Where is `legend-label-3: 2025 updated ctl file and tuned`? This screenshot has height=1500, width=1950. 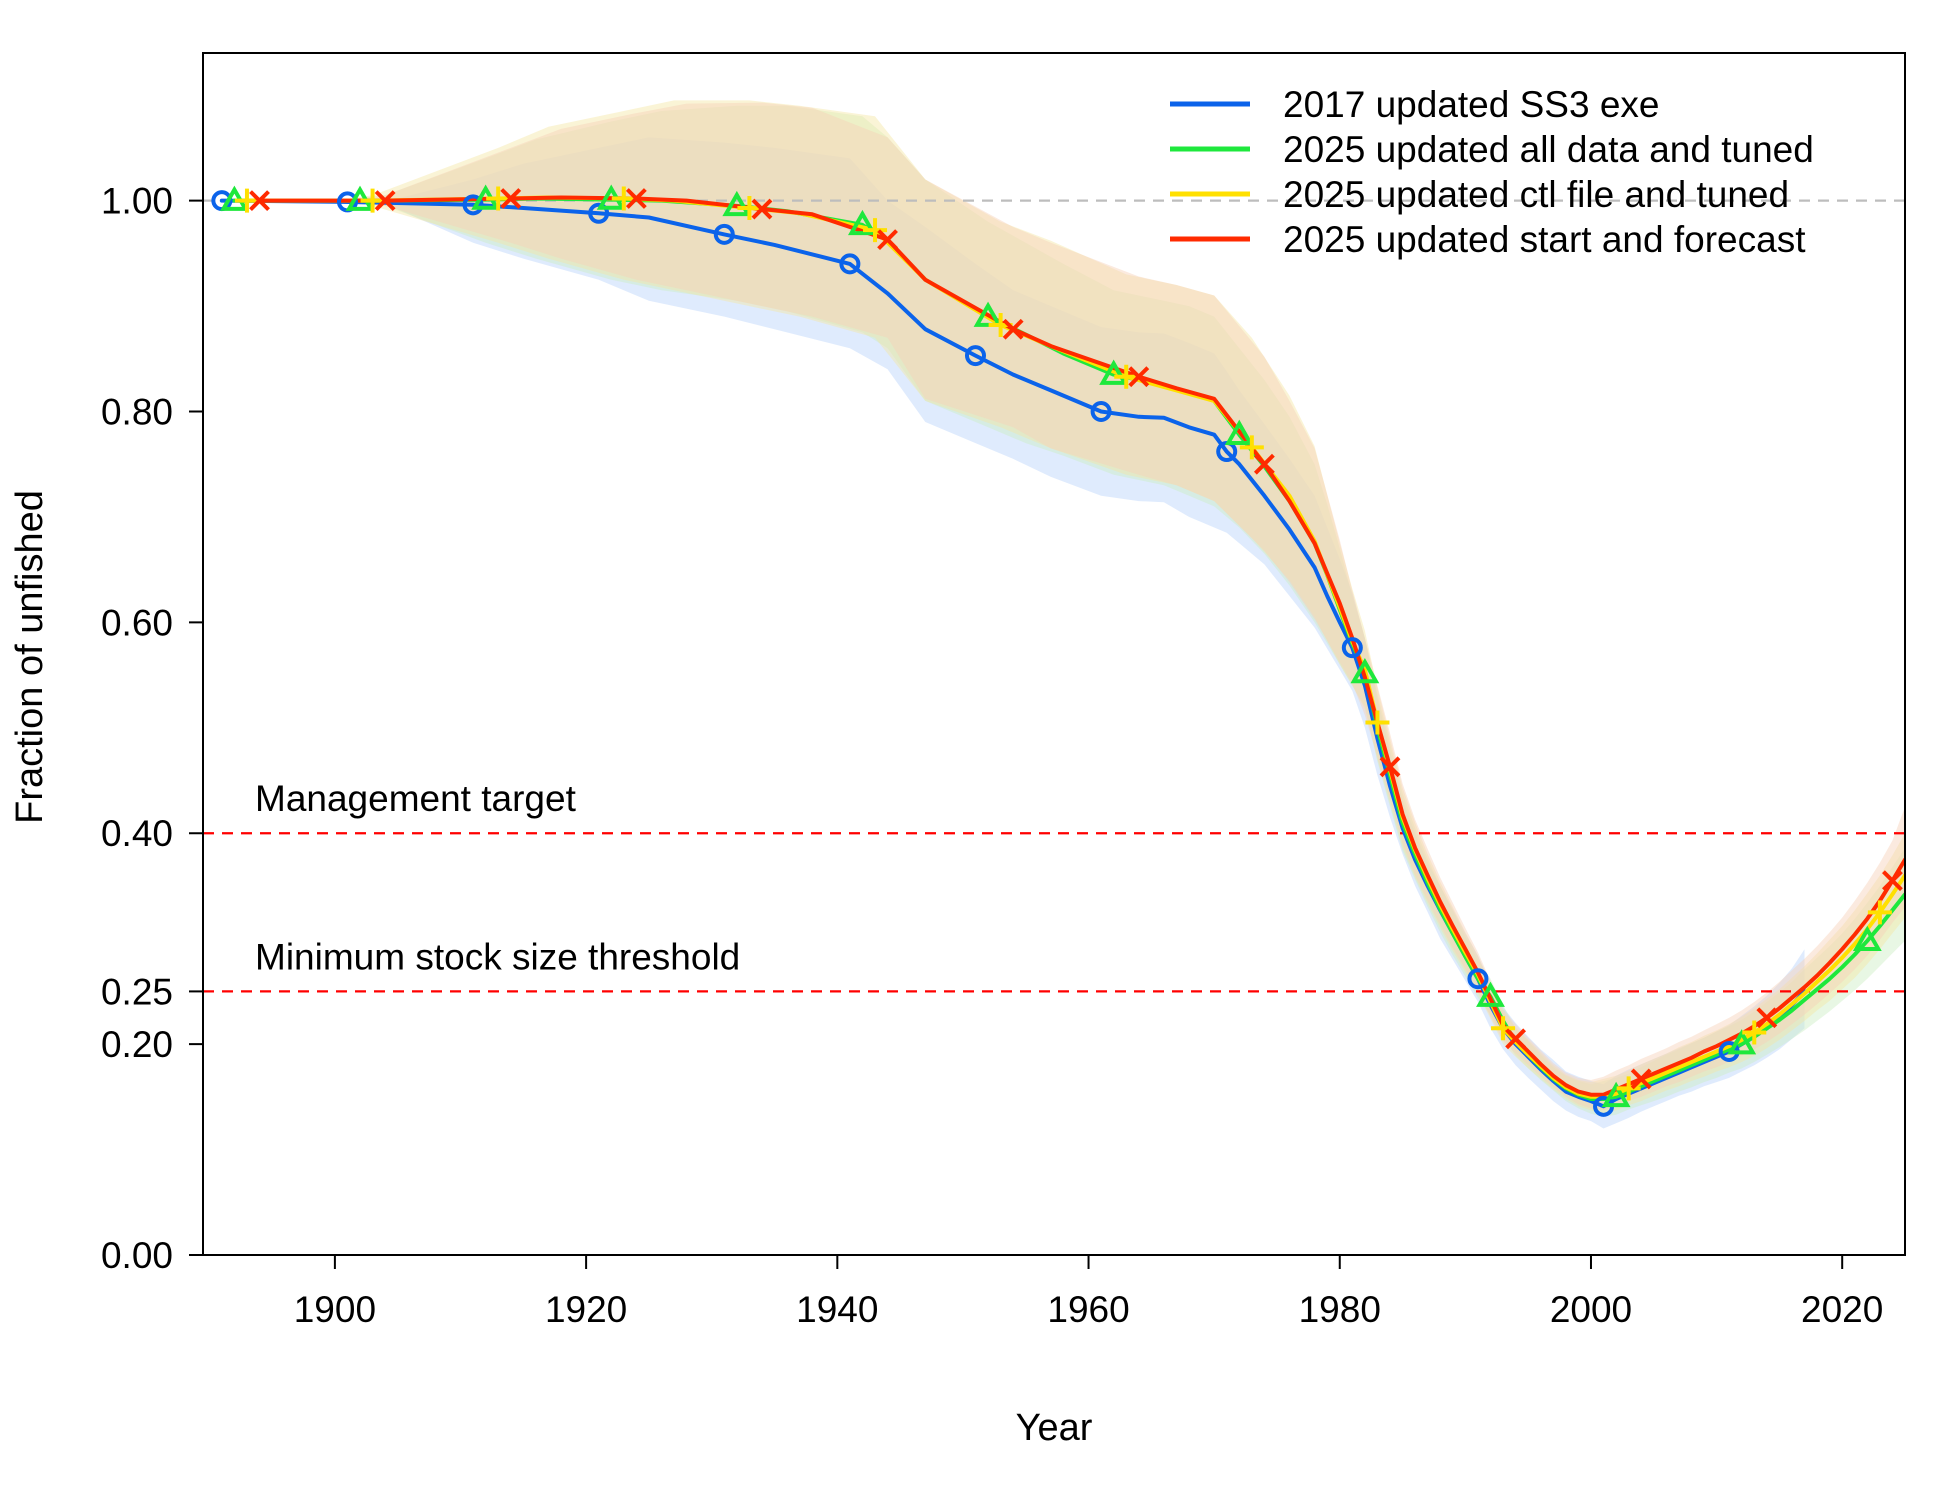
legend-label-3: 2025 updated ctl file and tuned is located at coordinates (1536, 194).